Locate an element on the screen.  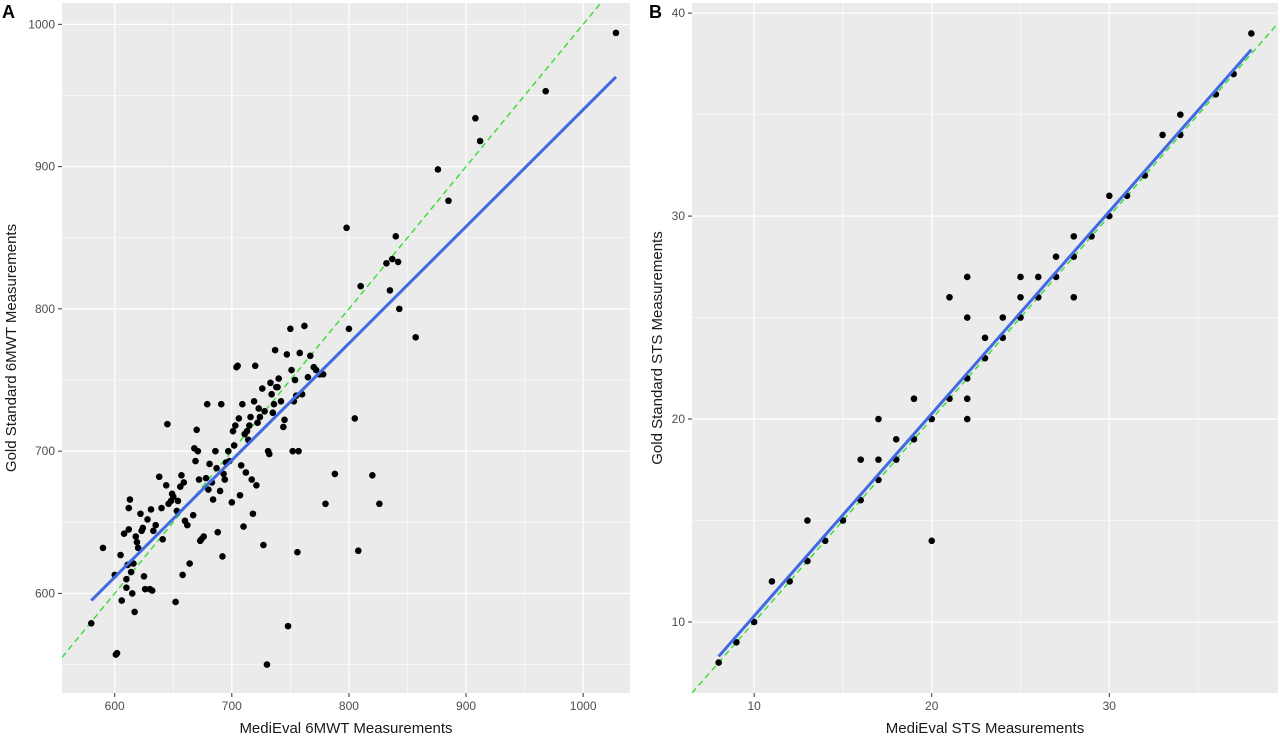
a-y-tick-label: 600 is located at coordinates (45, 593).